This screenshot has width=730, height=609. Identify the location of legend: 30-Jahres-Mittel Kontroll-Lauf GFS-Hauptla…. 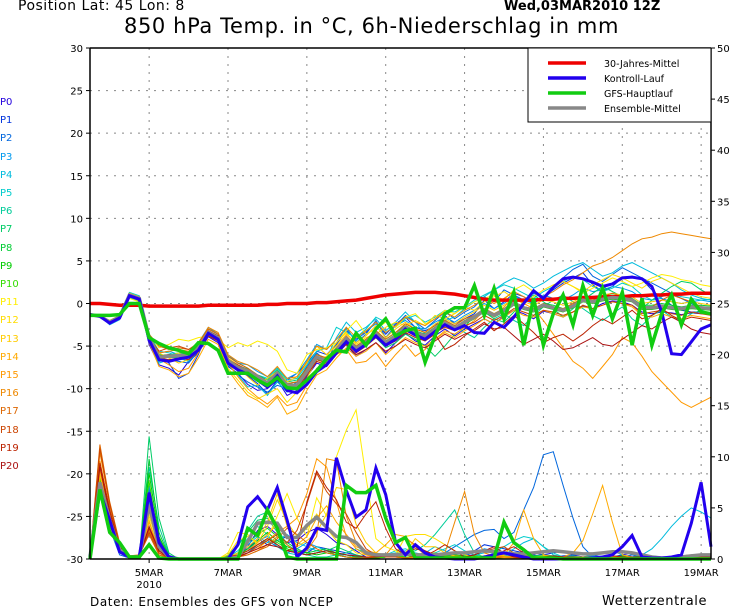
(619, 85).